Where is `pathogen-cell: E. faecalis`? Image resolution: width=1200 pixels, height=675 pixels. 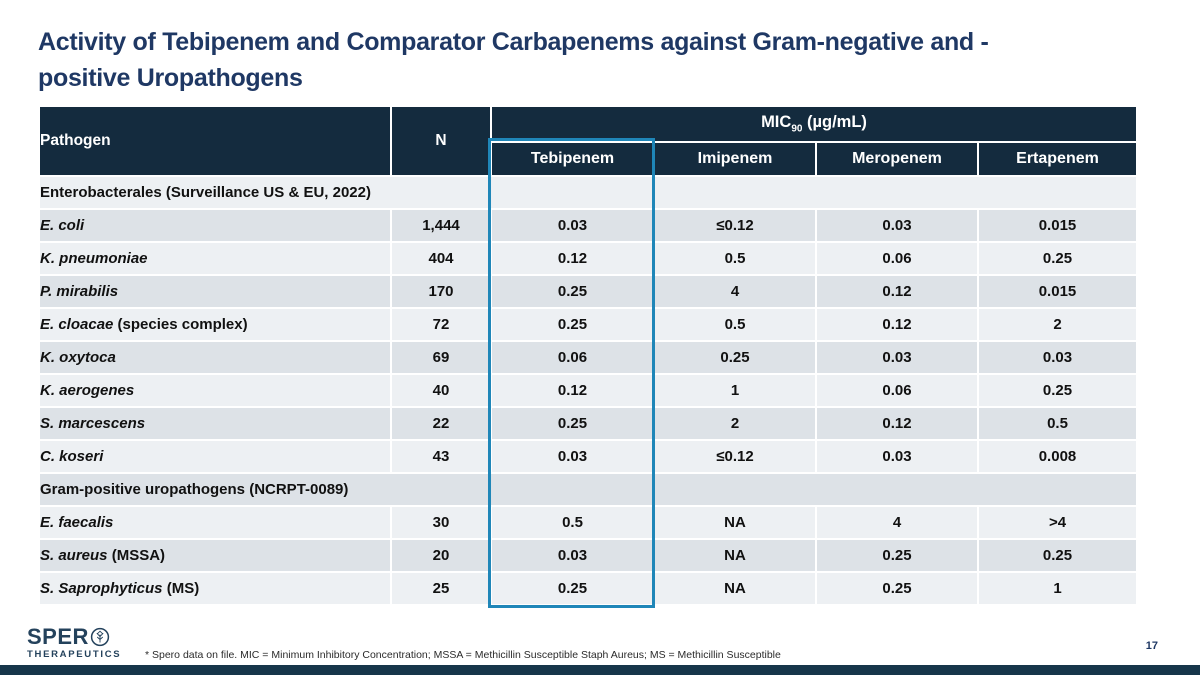
pathogen-cell: E. faecalis is located at coordinates (215, 522).